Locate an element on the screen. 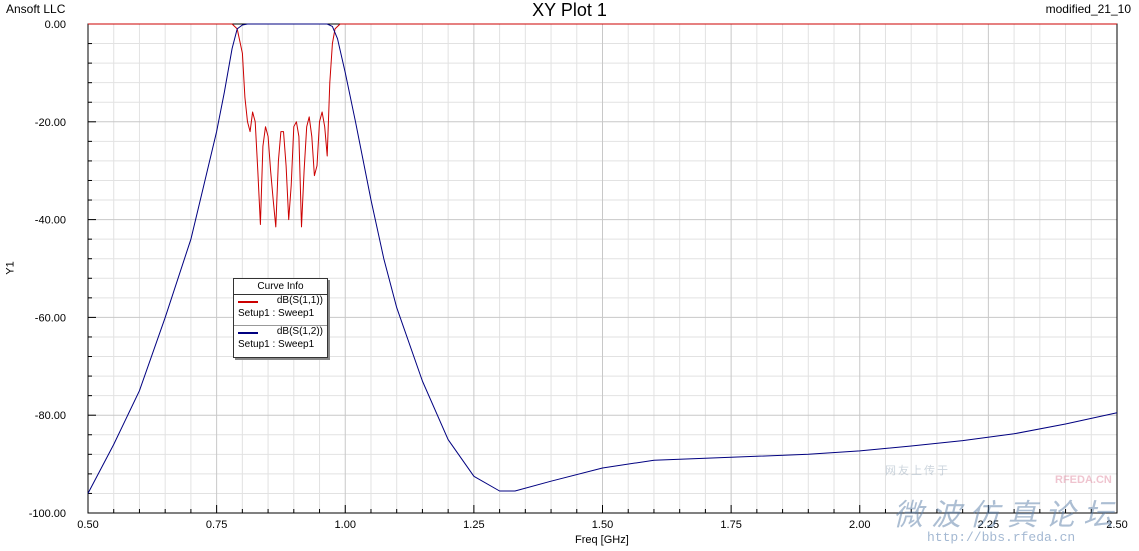  legend-entry-s11: dB(S(1,1)) Setup1 : Sweep1 is located at coordinates (280, 310).